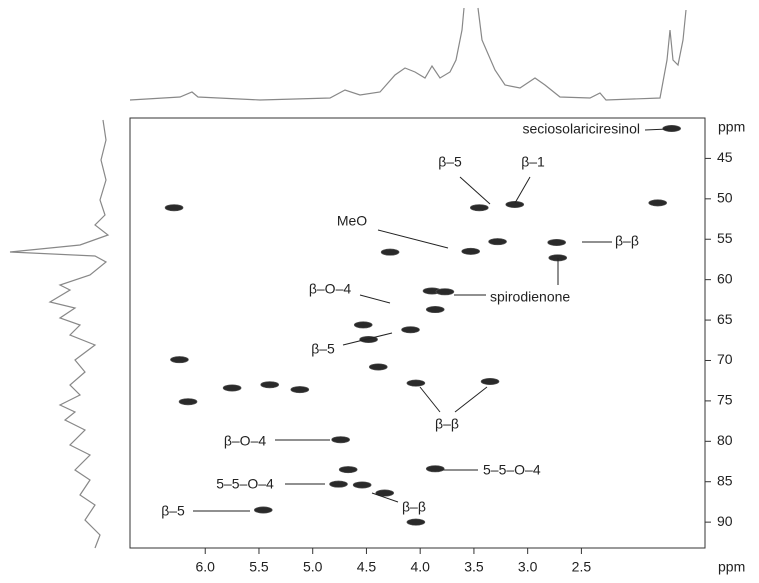 This screenshot has height=583, width=759. What do you see at coordinates (725, 521) in the screenshot?
I see `y-tick-label: 90` at bounding box center [725, 521].